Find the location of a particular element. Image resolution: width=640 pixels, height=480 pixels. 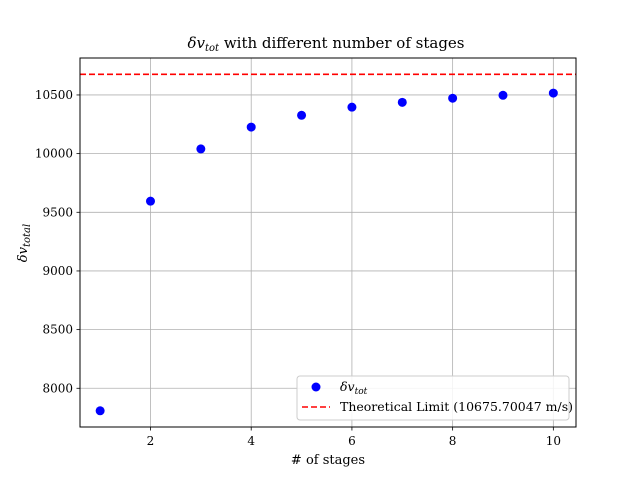

legend-marker-points is located at coordinates (316, 387).